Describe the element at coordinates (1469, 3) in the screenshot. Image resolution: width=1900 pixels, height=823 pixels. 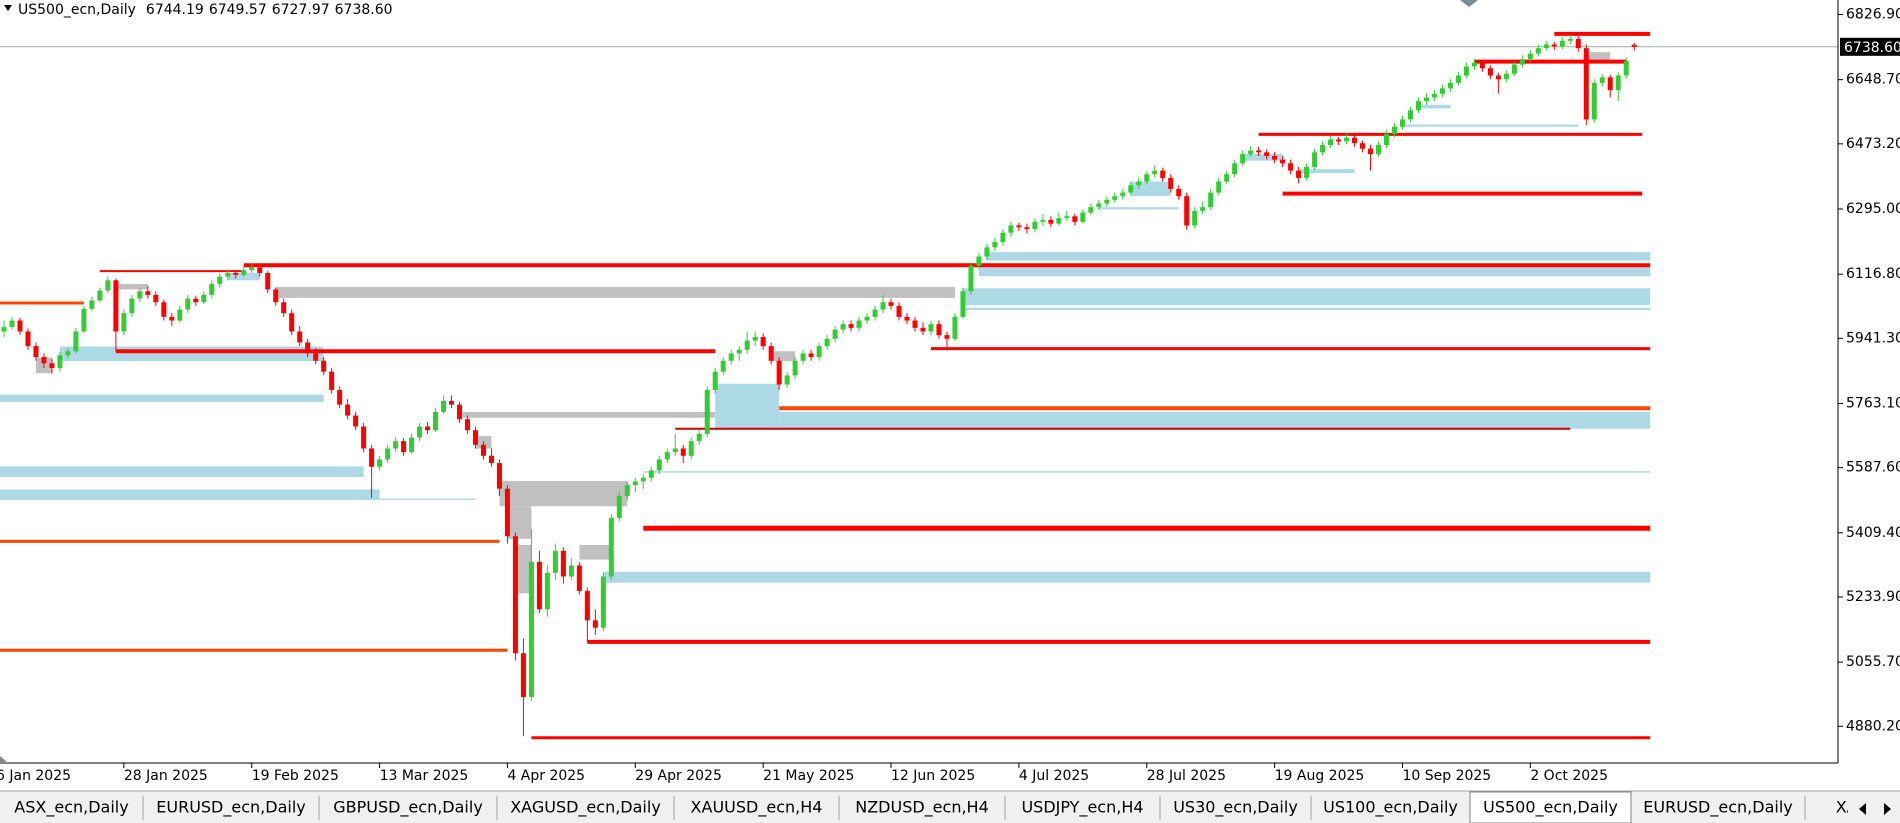
I see `chart-shift-marker` at that location.